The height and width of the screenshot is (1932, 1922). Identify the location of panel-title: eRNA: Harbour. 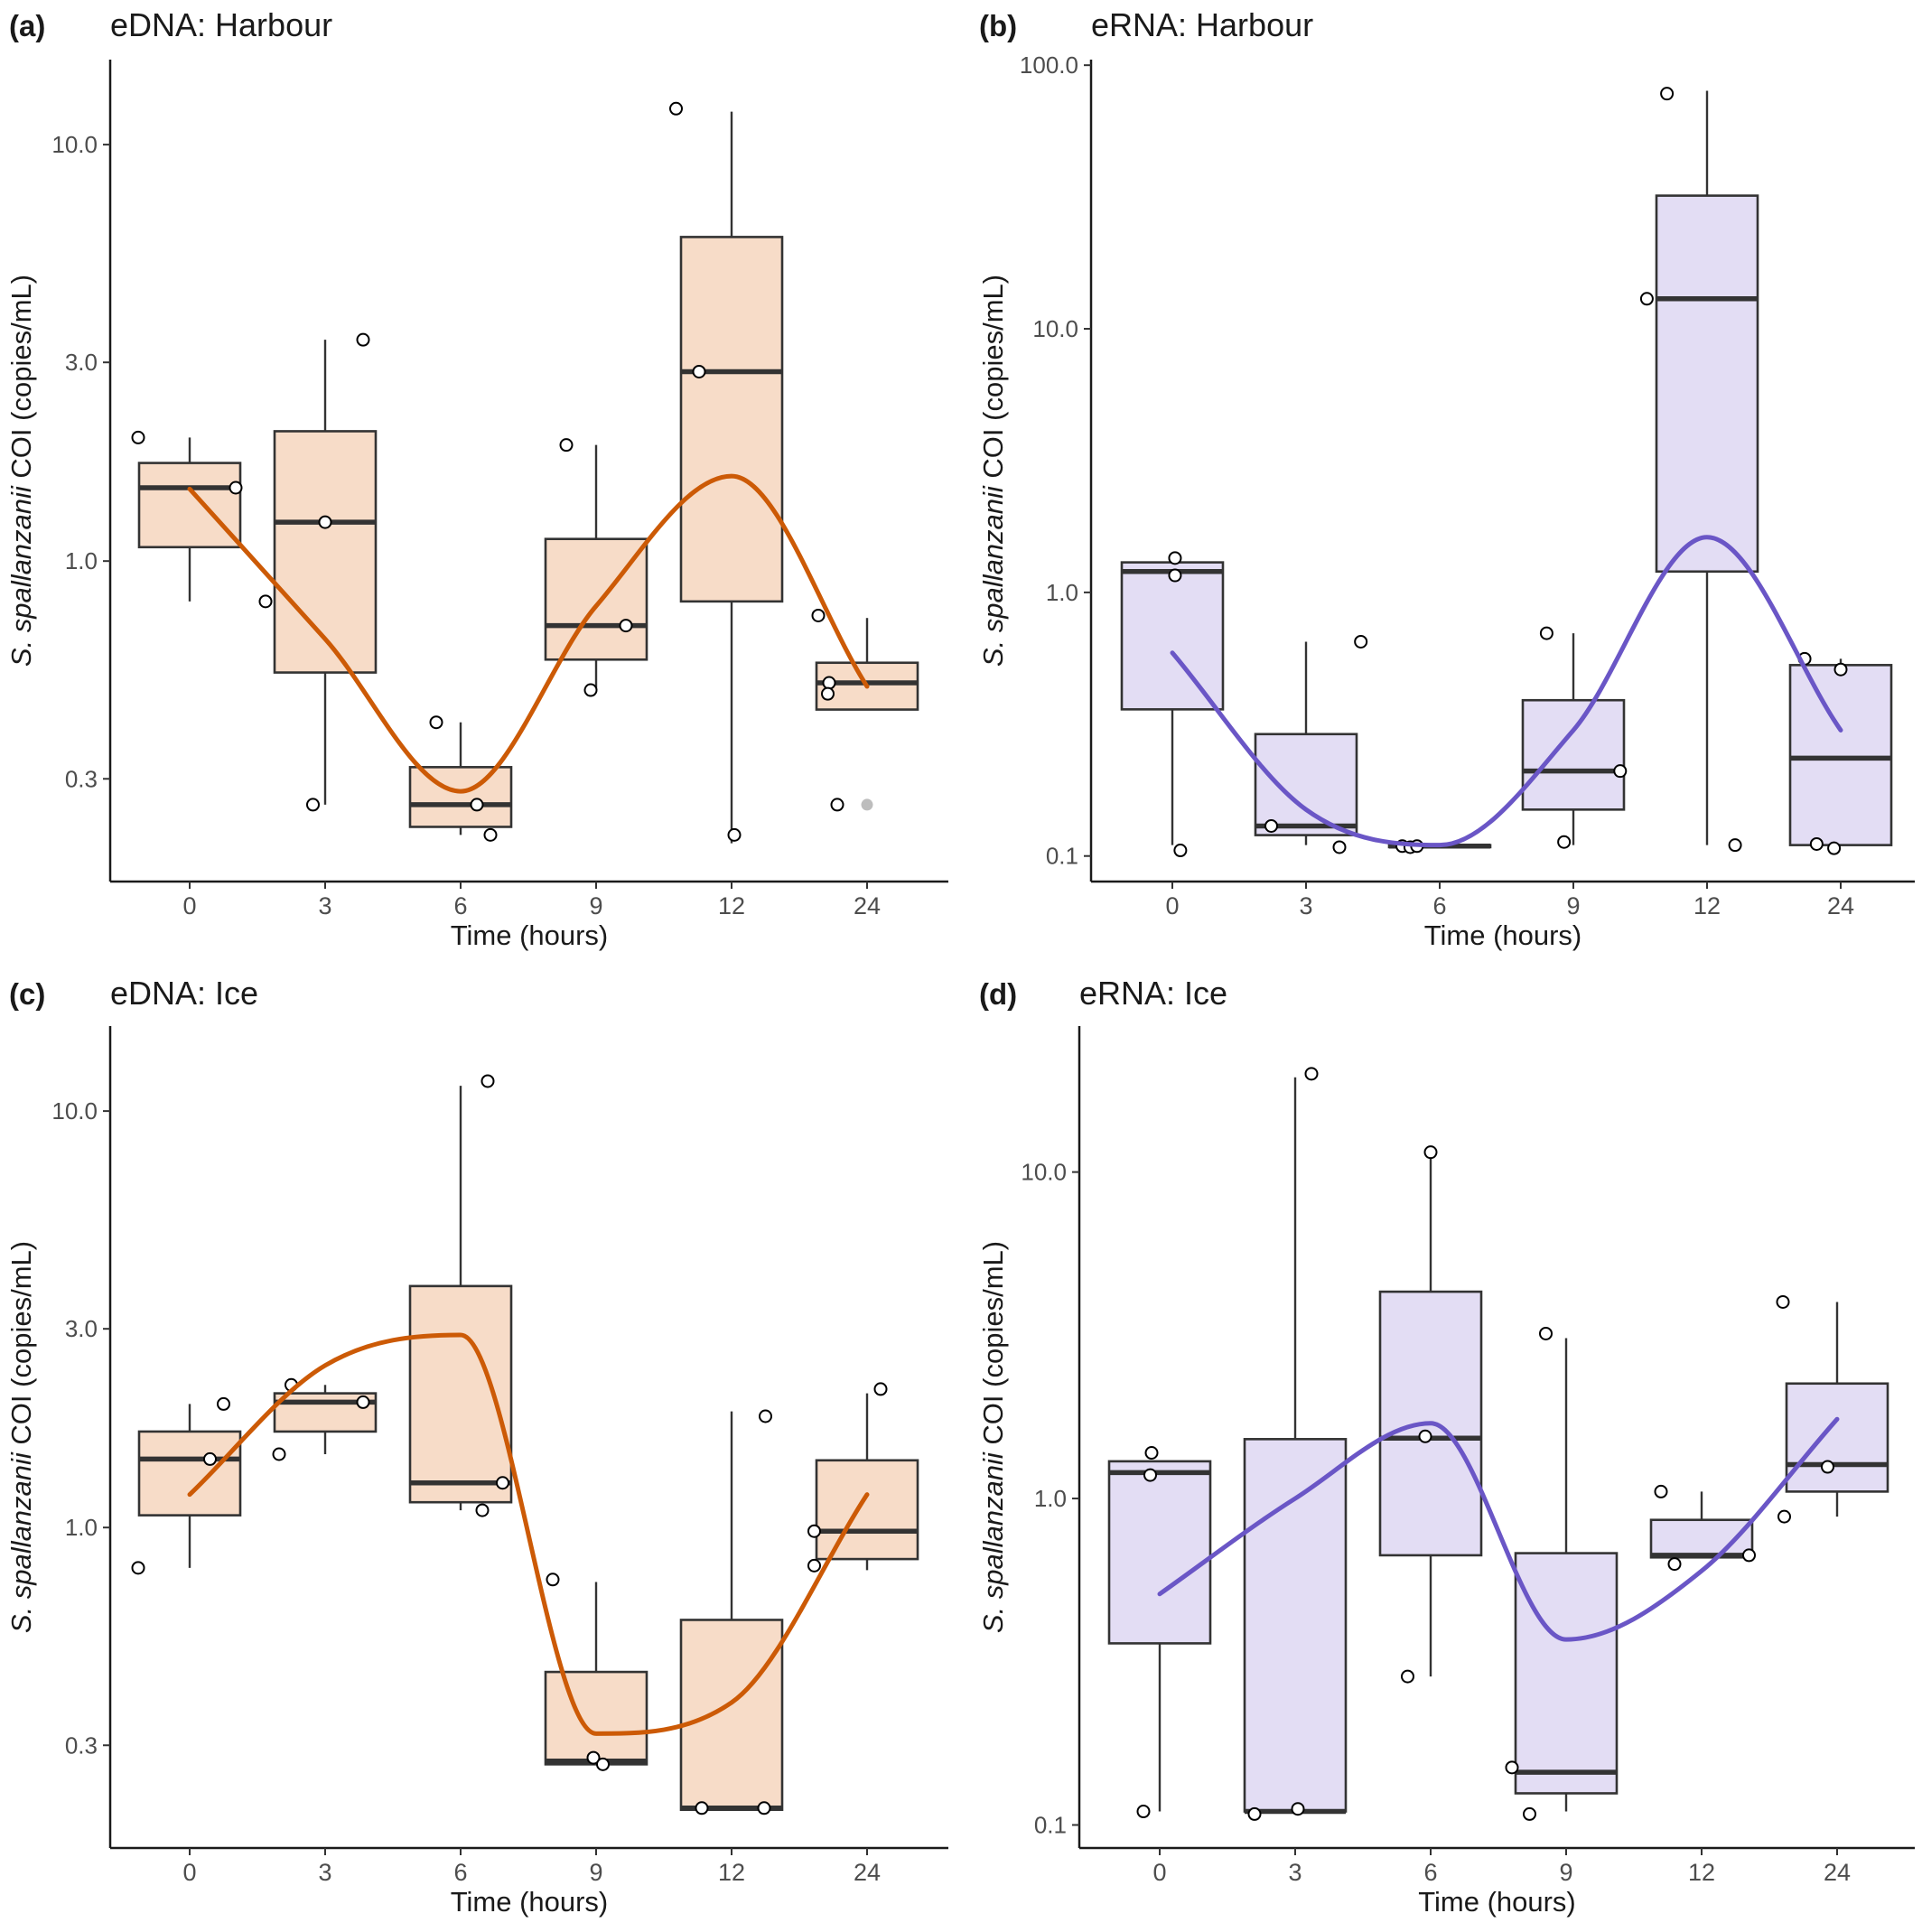
(1202, 24).